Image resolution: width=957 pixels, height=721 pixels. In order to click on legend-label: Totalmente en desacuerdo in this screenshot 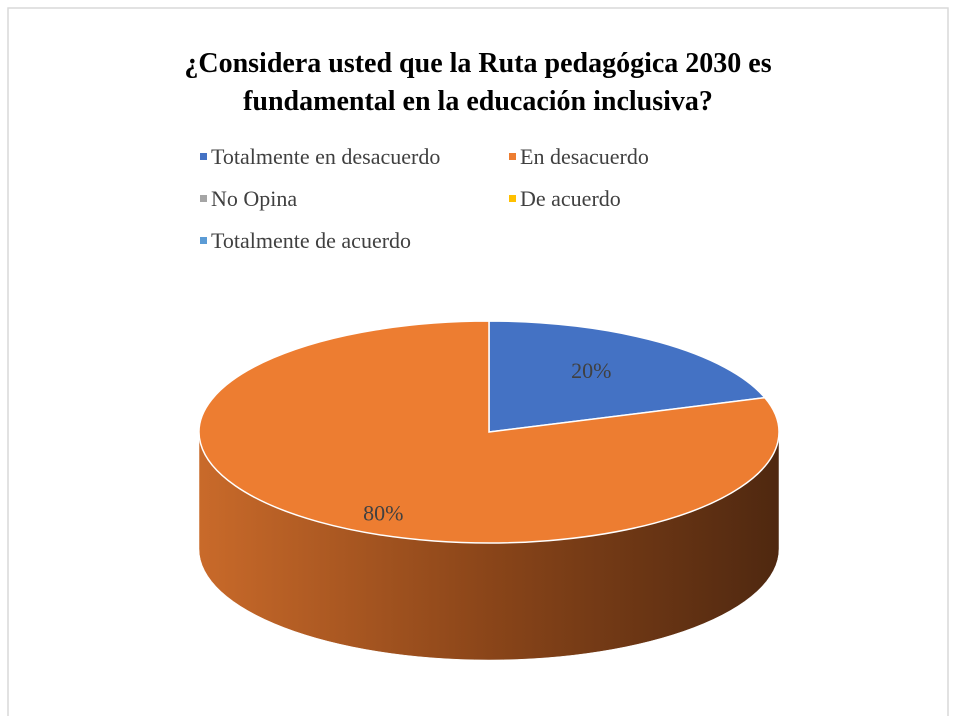, I will do `click(325, 156)`.